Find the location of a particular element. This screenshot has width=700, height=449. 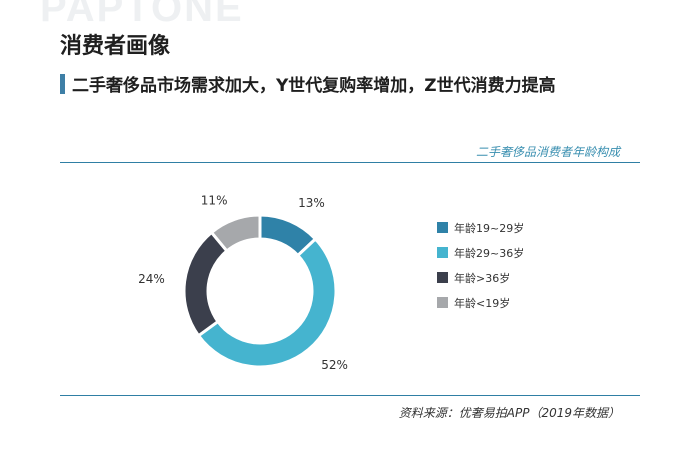

chart-legend: 年龄19~29岁 年龄29~36岁 年龄>36岁 年龄<19岁 is located at coordinates (480, 269).